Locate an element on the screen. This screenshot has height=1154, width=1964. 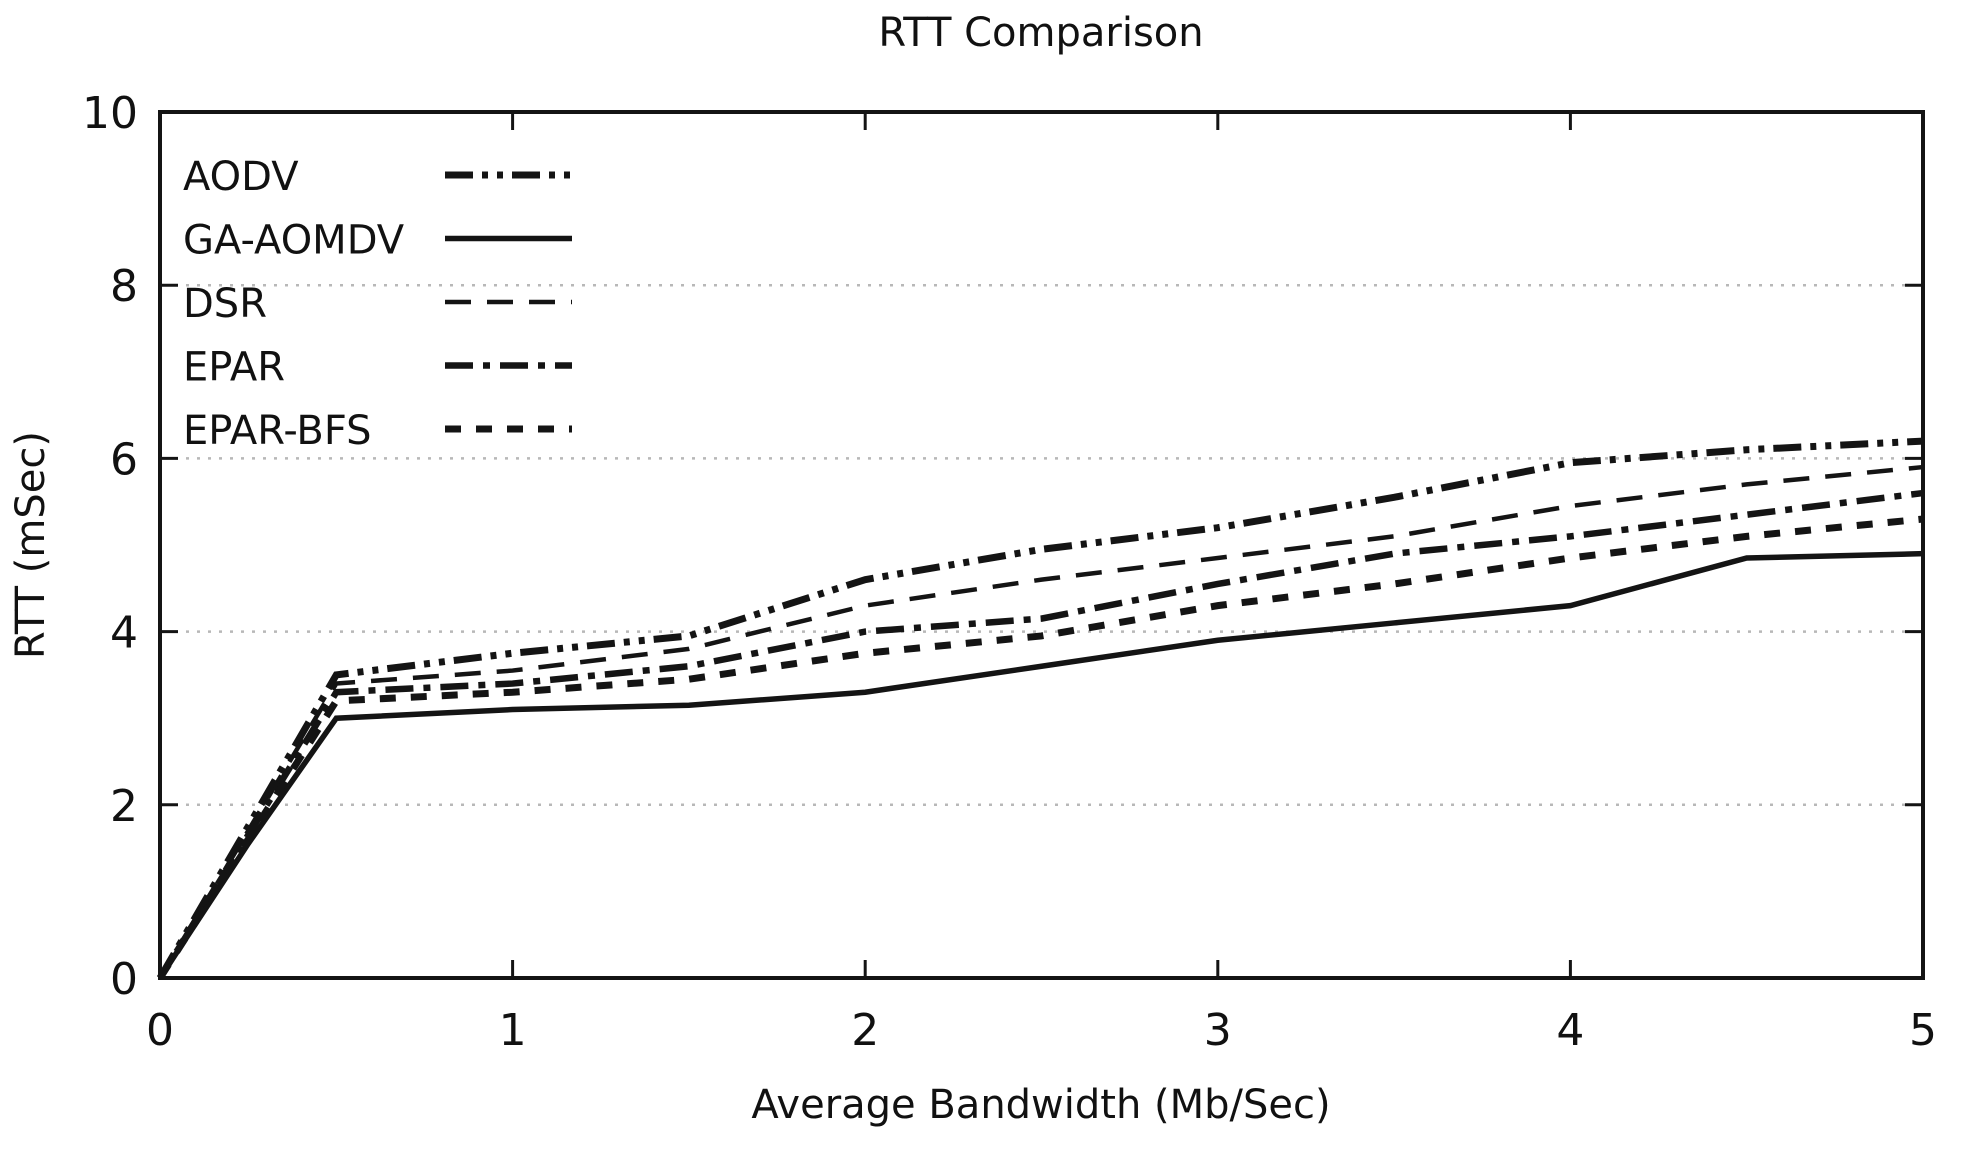
x-tick-label-2: 2 is located at coordinates (865, 1030).